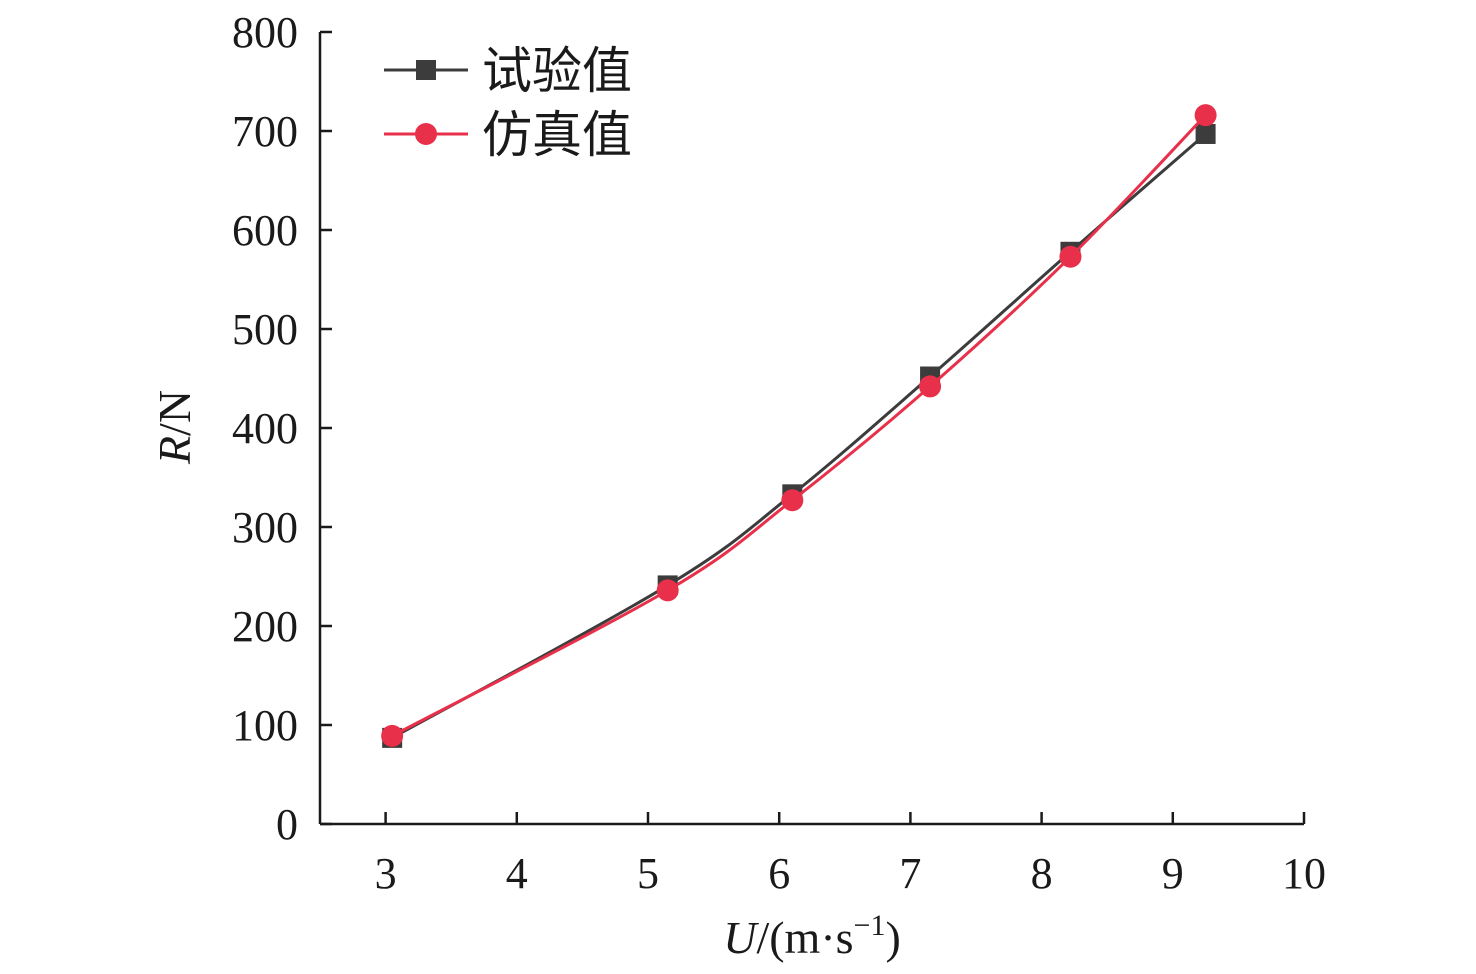 The height and width of the screenshot is (974, 1476). What do you see at coordinates (870, 925) in the screenshot?
I see `x-axis-title-exponent: −1` at bounding box center [870, 925].